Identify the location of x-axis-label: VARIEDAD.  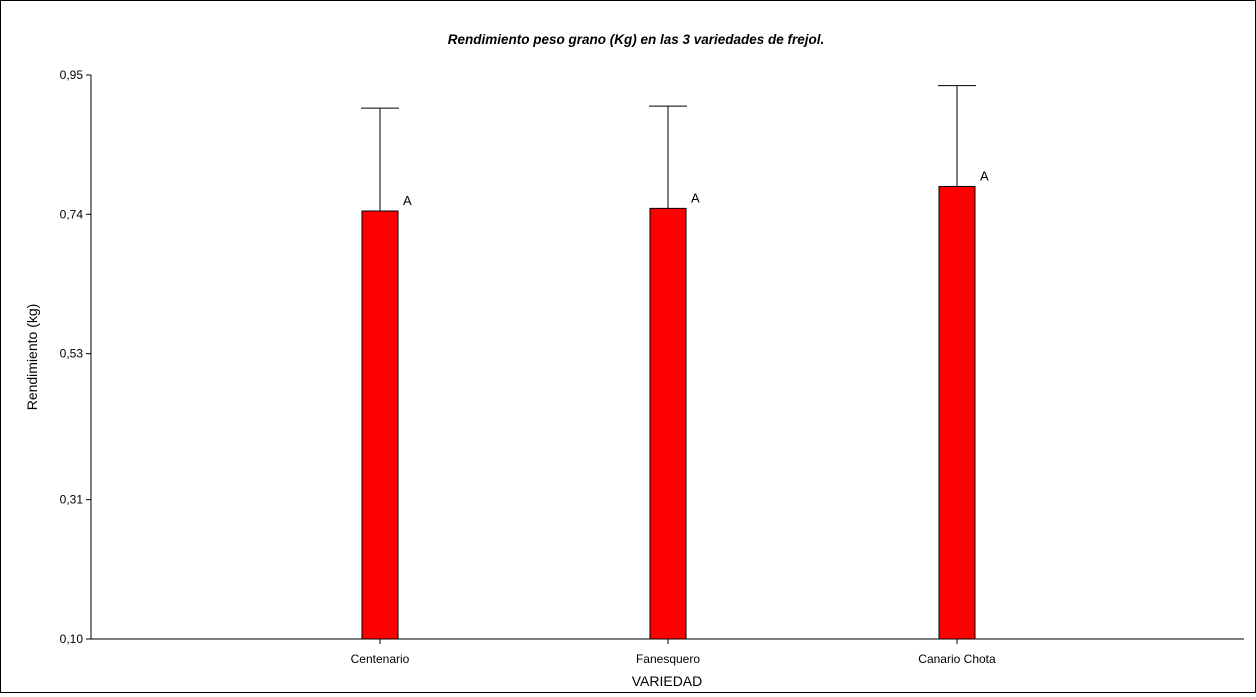
(667, 681).